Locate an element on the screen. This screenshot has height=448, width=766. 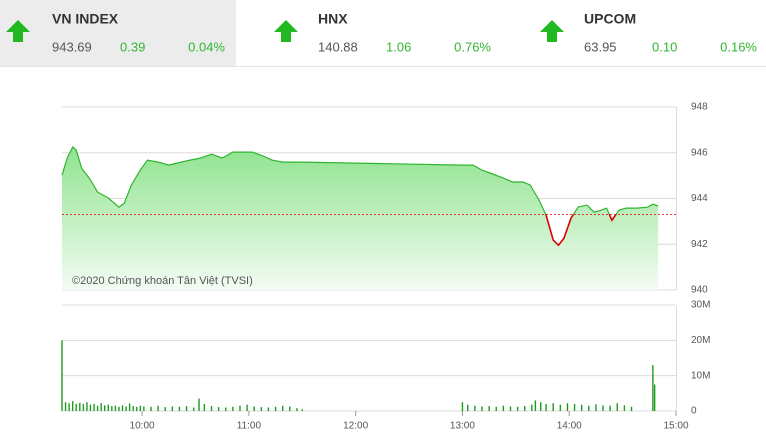
index-change: 0.39 is located at coordinates (132, 46).